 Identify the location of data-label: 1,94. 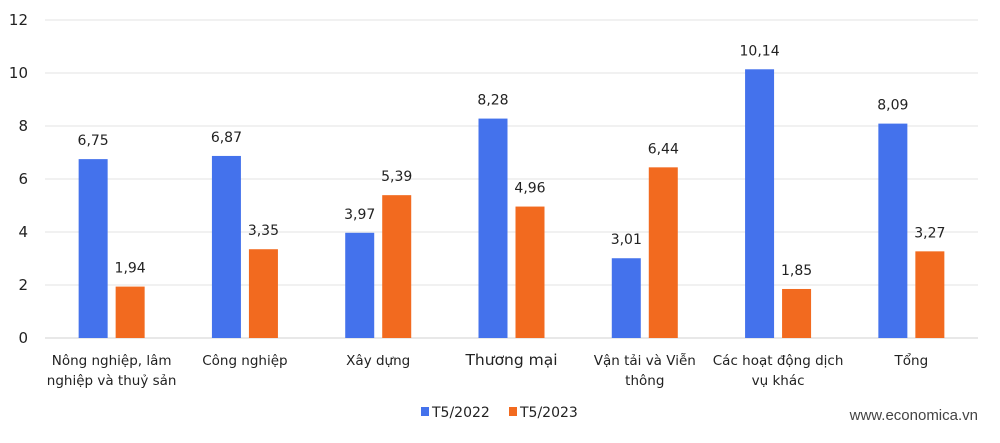
(130, 269).